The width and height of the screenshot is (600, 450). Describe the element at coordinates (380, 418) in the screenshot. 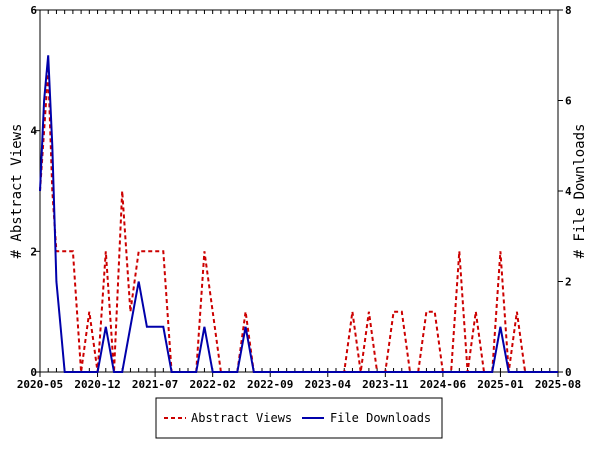

I see `legend-label-file-downloads: File Downloads` at that location.